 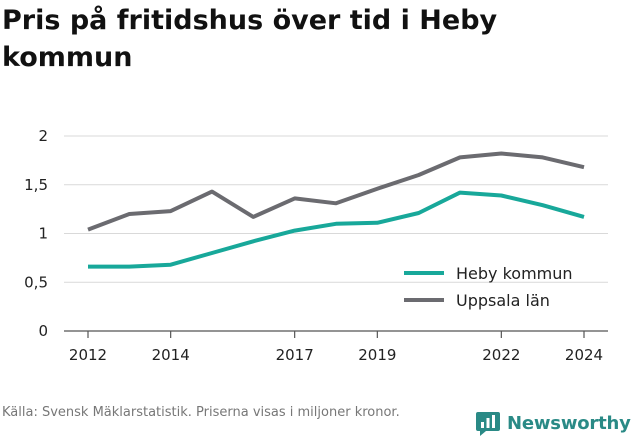 I want to click on brand-name: Newsworthy, so click(x=569, y=423).